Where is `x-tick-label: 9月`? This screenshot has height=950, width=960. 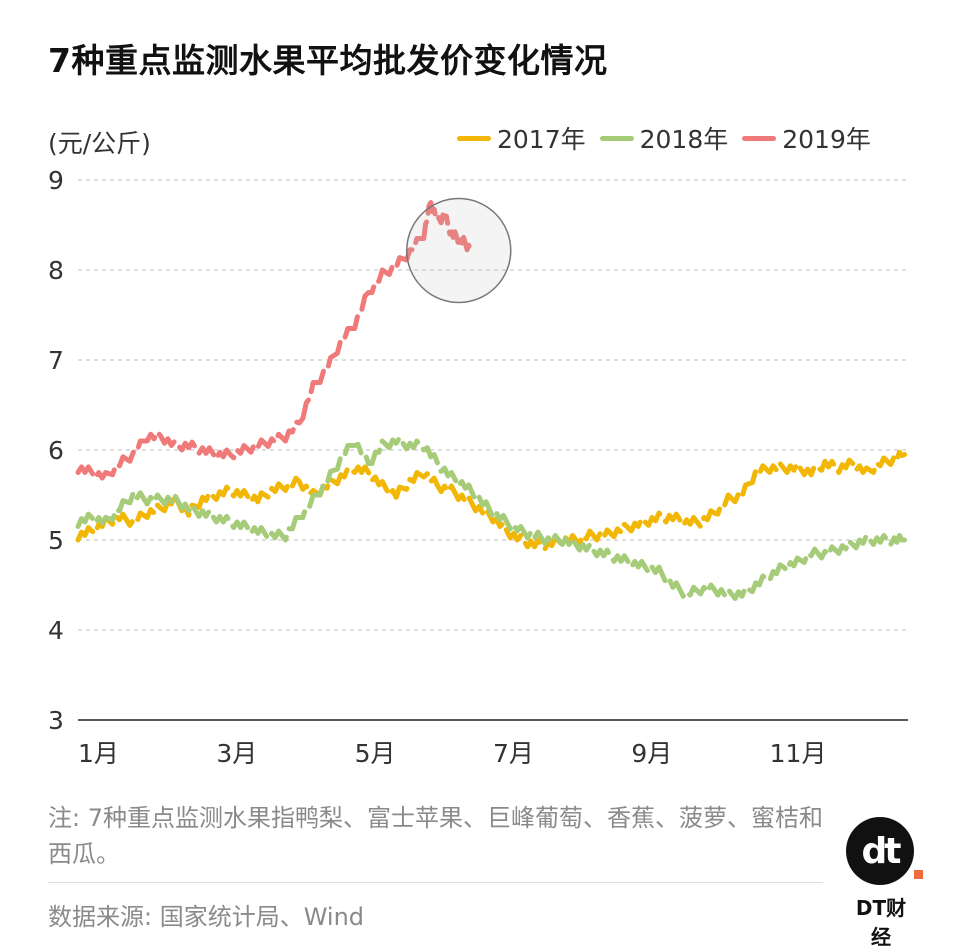
x-tick-label: 9月 is located at coordinates (651, 753).